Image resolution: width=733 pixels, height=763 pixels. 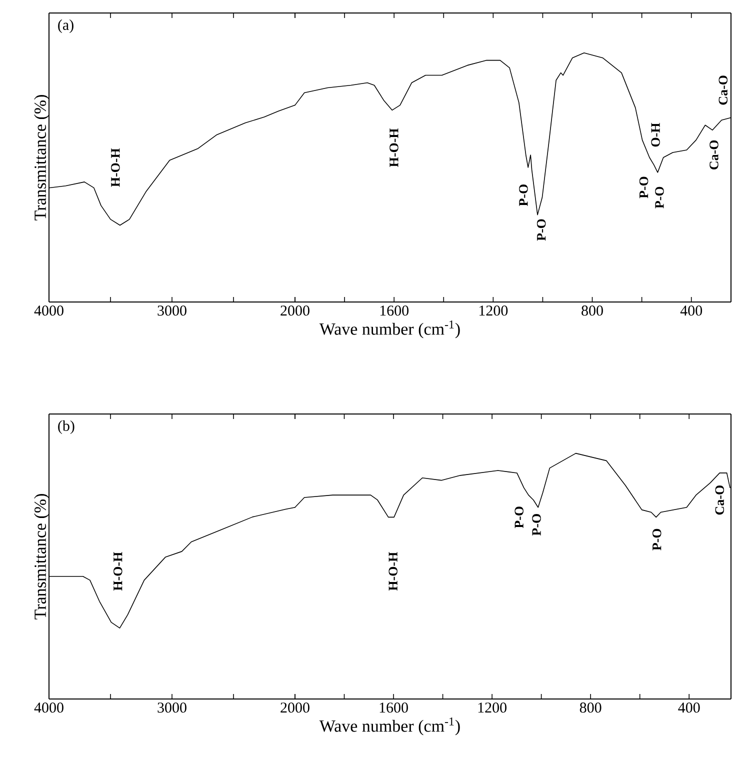 I want to click on annotation: O-H, so click(x=655, y=134).